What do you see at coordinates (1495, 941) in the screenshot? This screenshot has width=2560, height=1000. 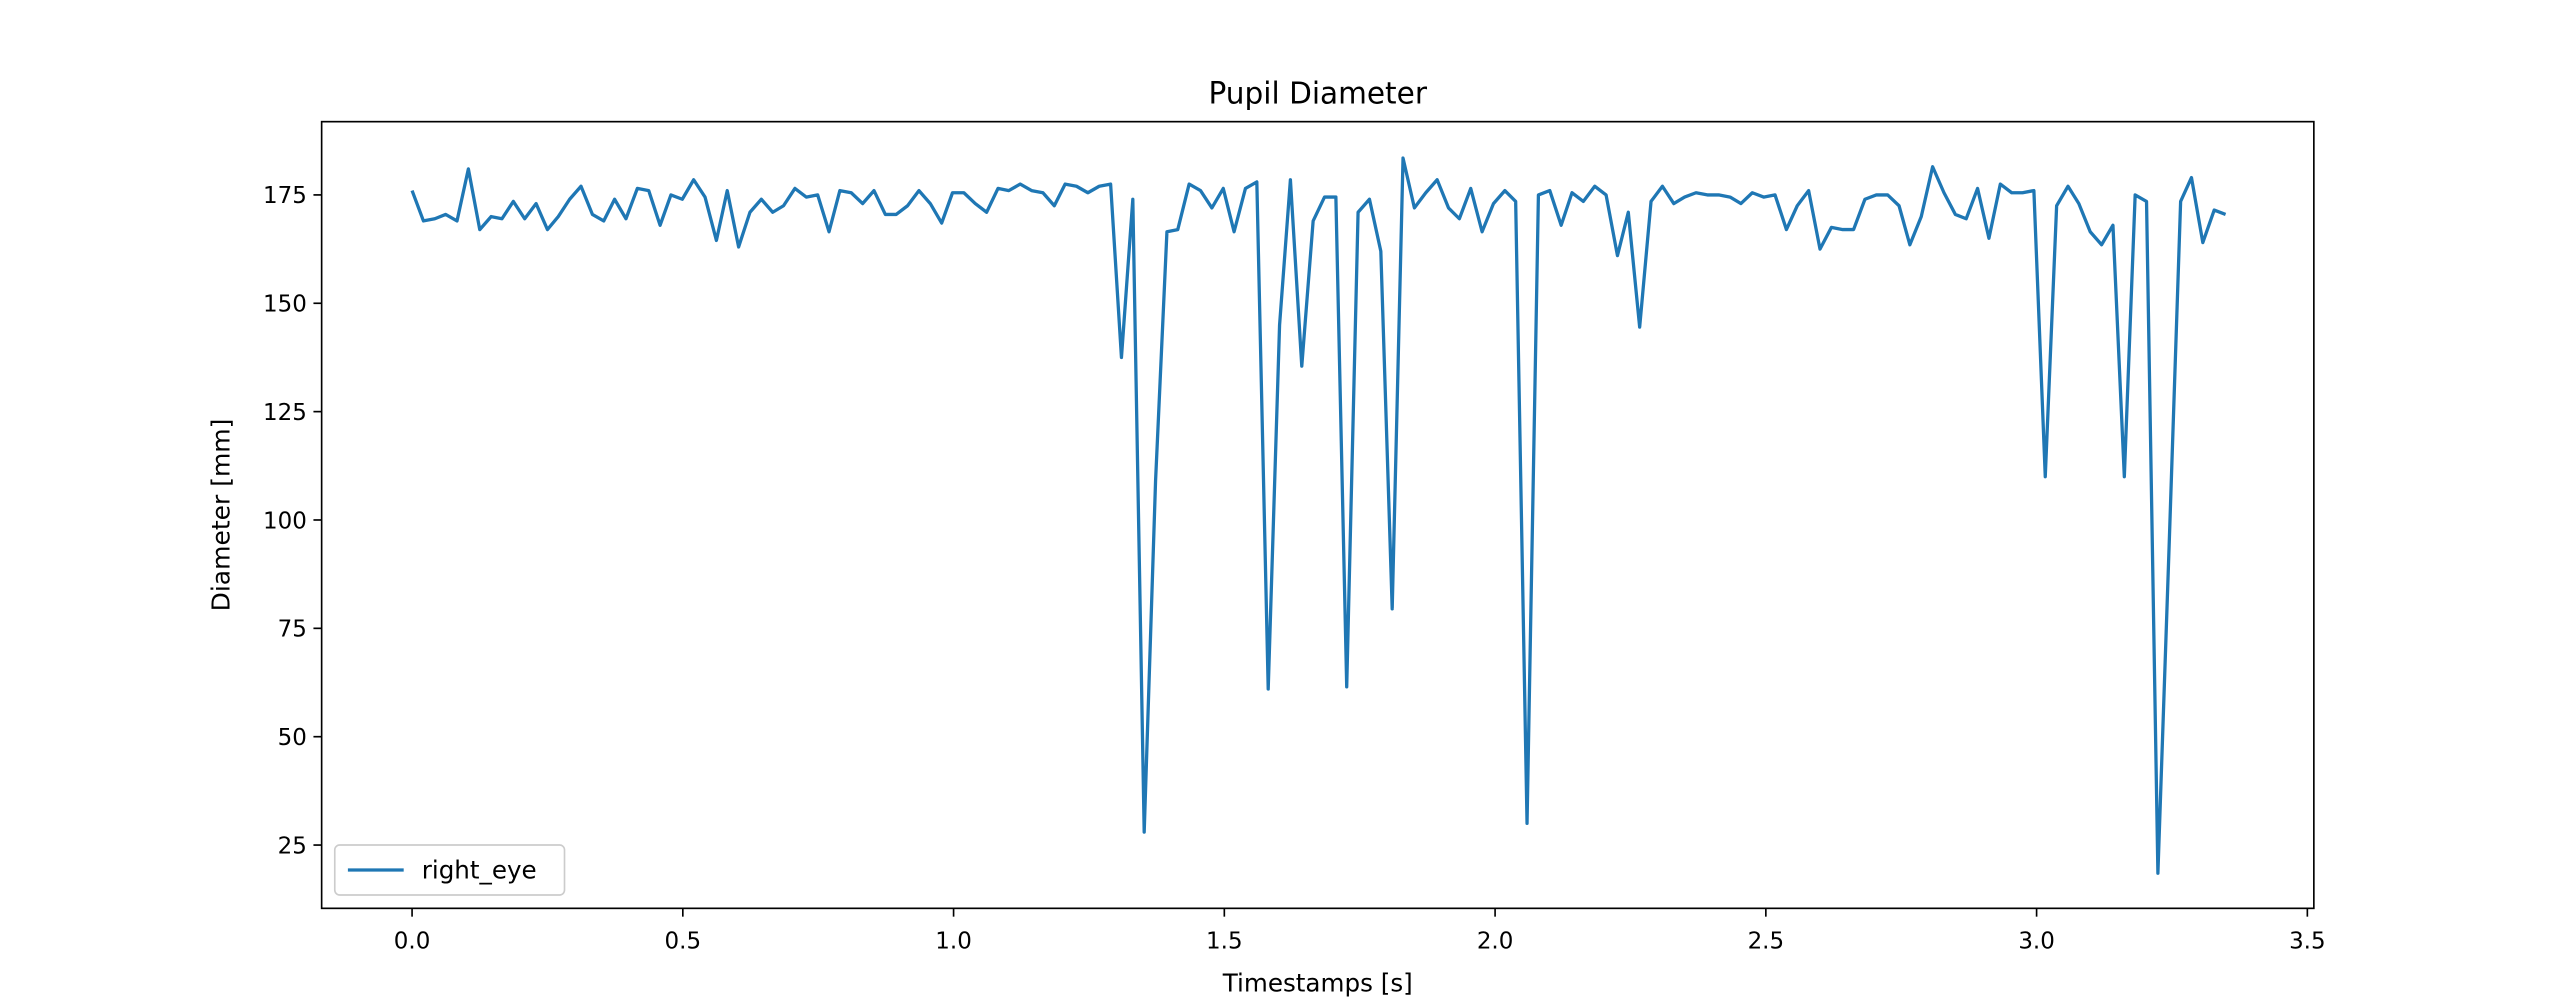 I see `x-tick-label: 2.0` at bounding box center [1495, 941].